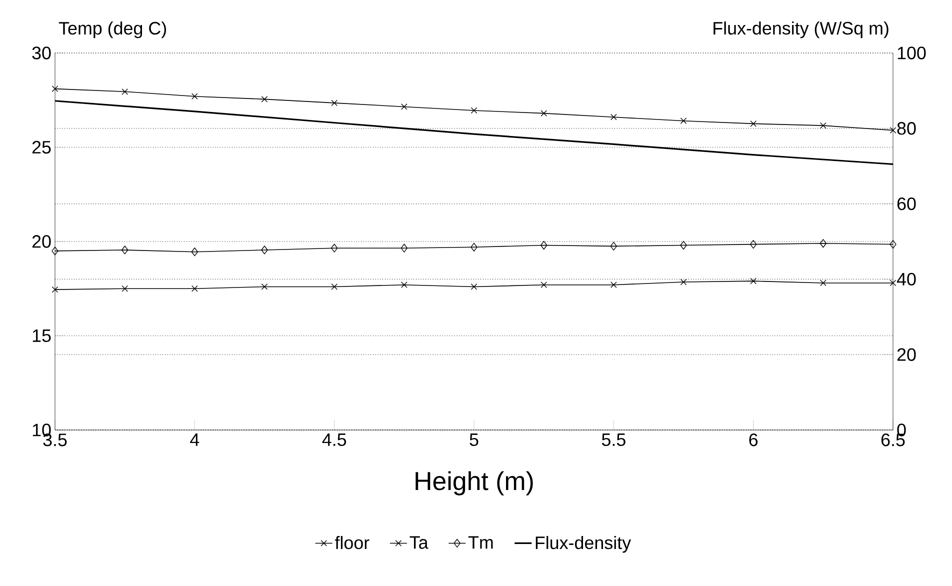  What do you see at coordinates (195, 440) in the screenshot?
I see `x-tick-label: 4` at bounding box center [195, 440].